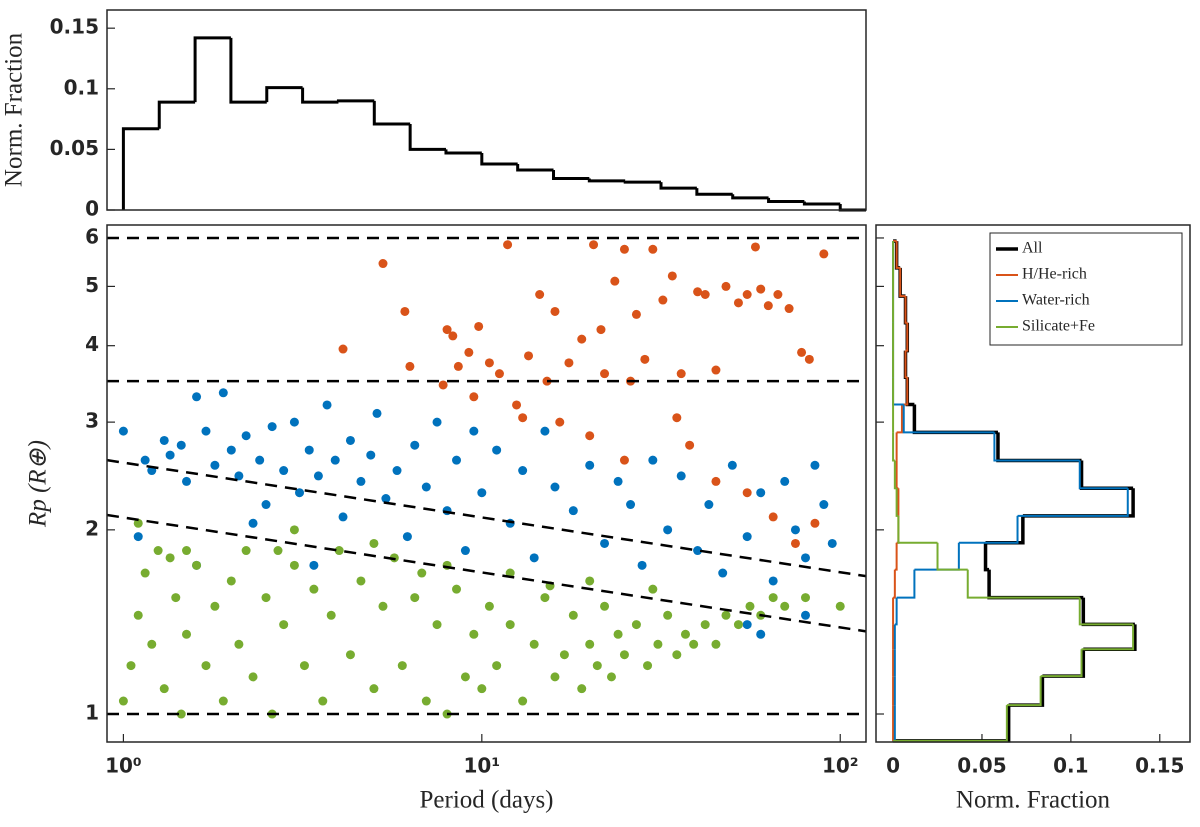  Describe the element at coordinates (92, 236) in the screenshot. I see `y-tick-label: 6` at that location.